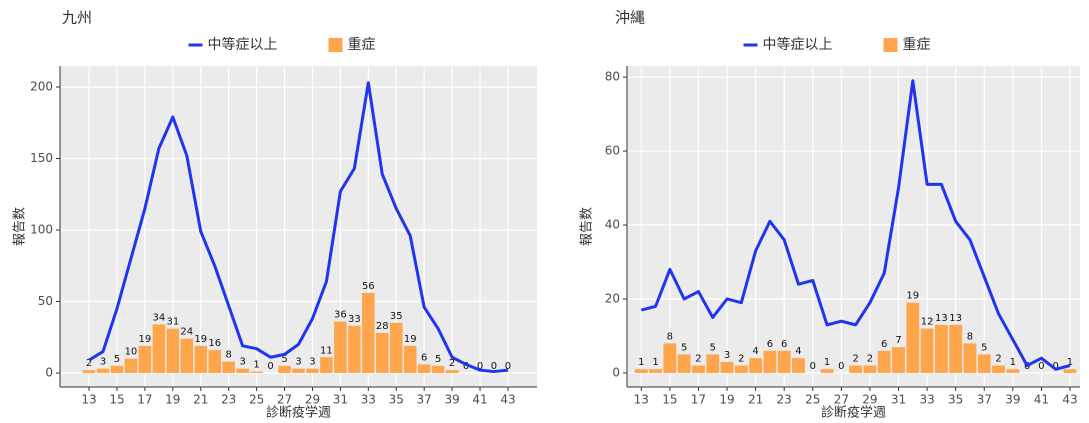 The width and height of the screenshot is (1089, 423). What do you see at coordinates (898, 340) in the screenshot?
I see `value-label: 7` at bounding box center [898, 340].